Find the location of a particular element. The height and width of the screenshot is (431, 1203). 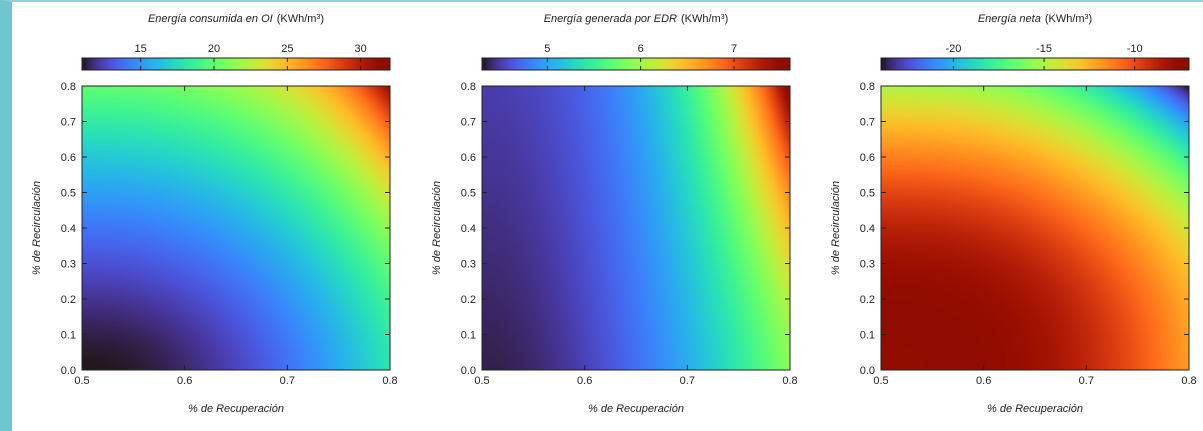

colorbar-tick-label: 30 is located at coordinates (361, 49).